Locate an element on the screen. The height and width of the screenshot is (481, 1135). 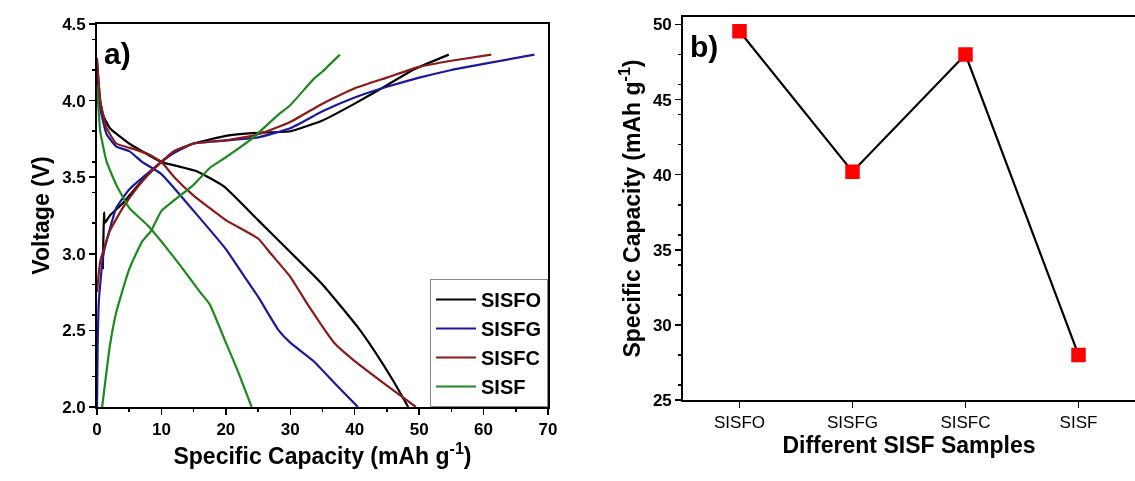
x-tick-label: SISFG is located at coordinates (852, 423).